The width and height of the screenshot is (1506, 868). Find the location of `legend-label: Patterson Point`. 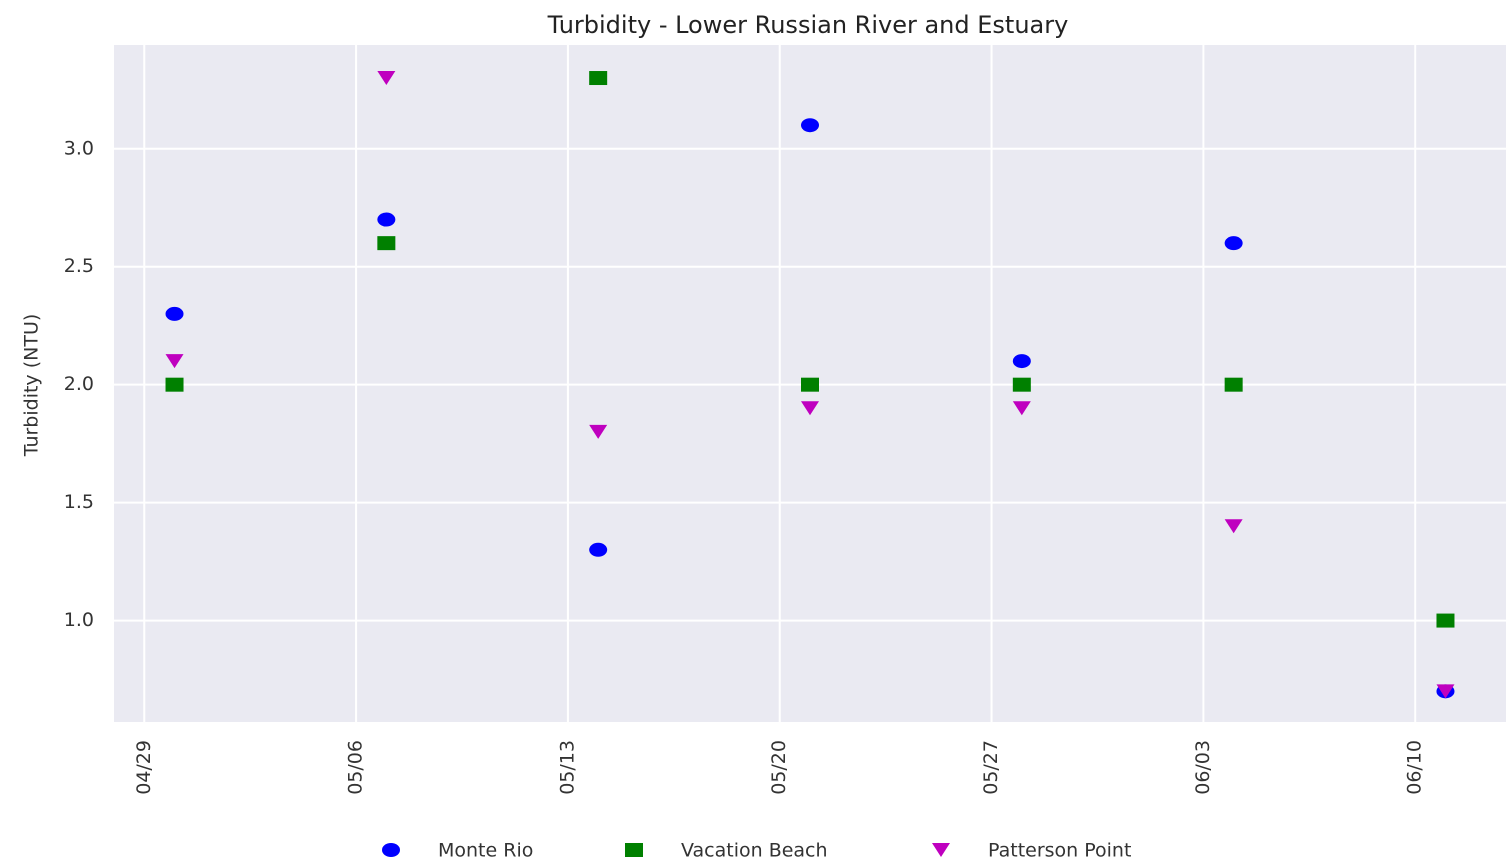

legend-label: Patterson Point is located at coordinates (1059, 851).